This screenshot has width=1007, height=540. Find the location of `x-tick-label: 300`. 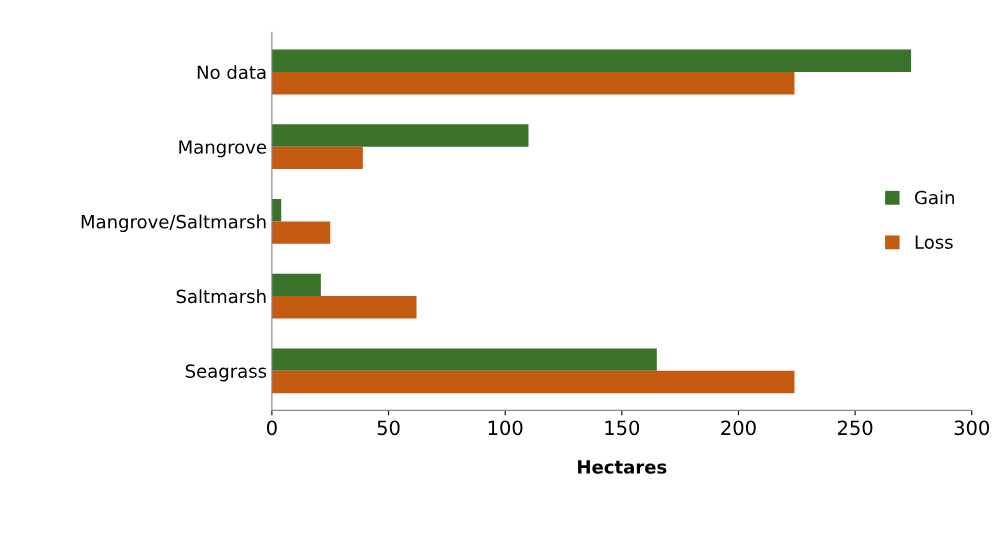

x-tick-label: 300 is located at coordinates (972, 428).